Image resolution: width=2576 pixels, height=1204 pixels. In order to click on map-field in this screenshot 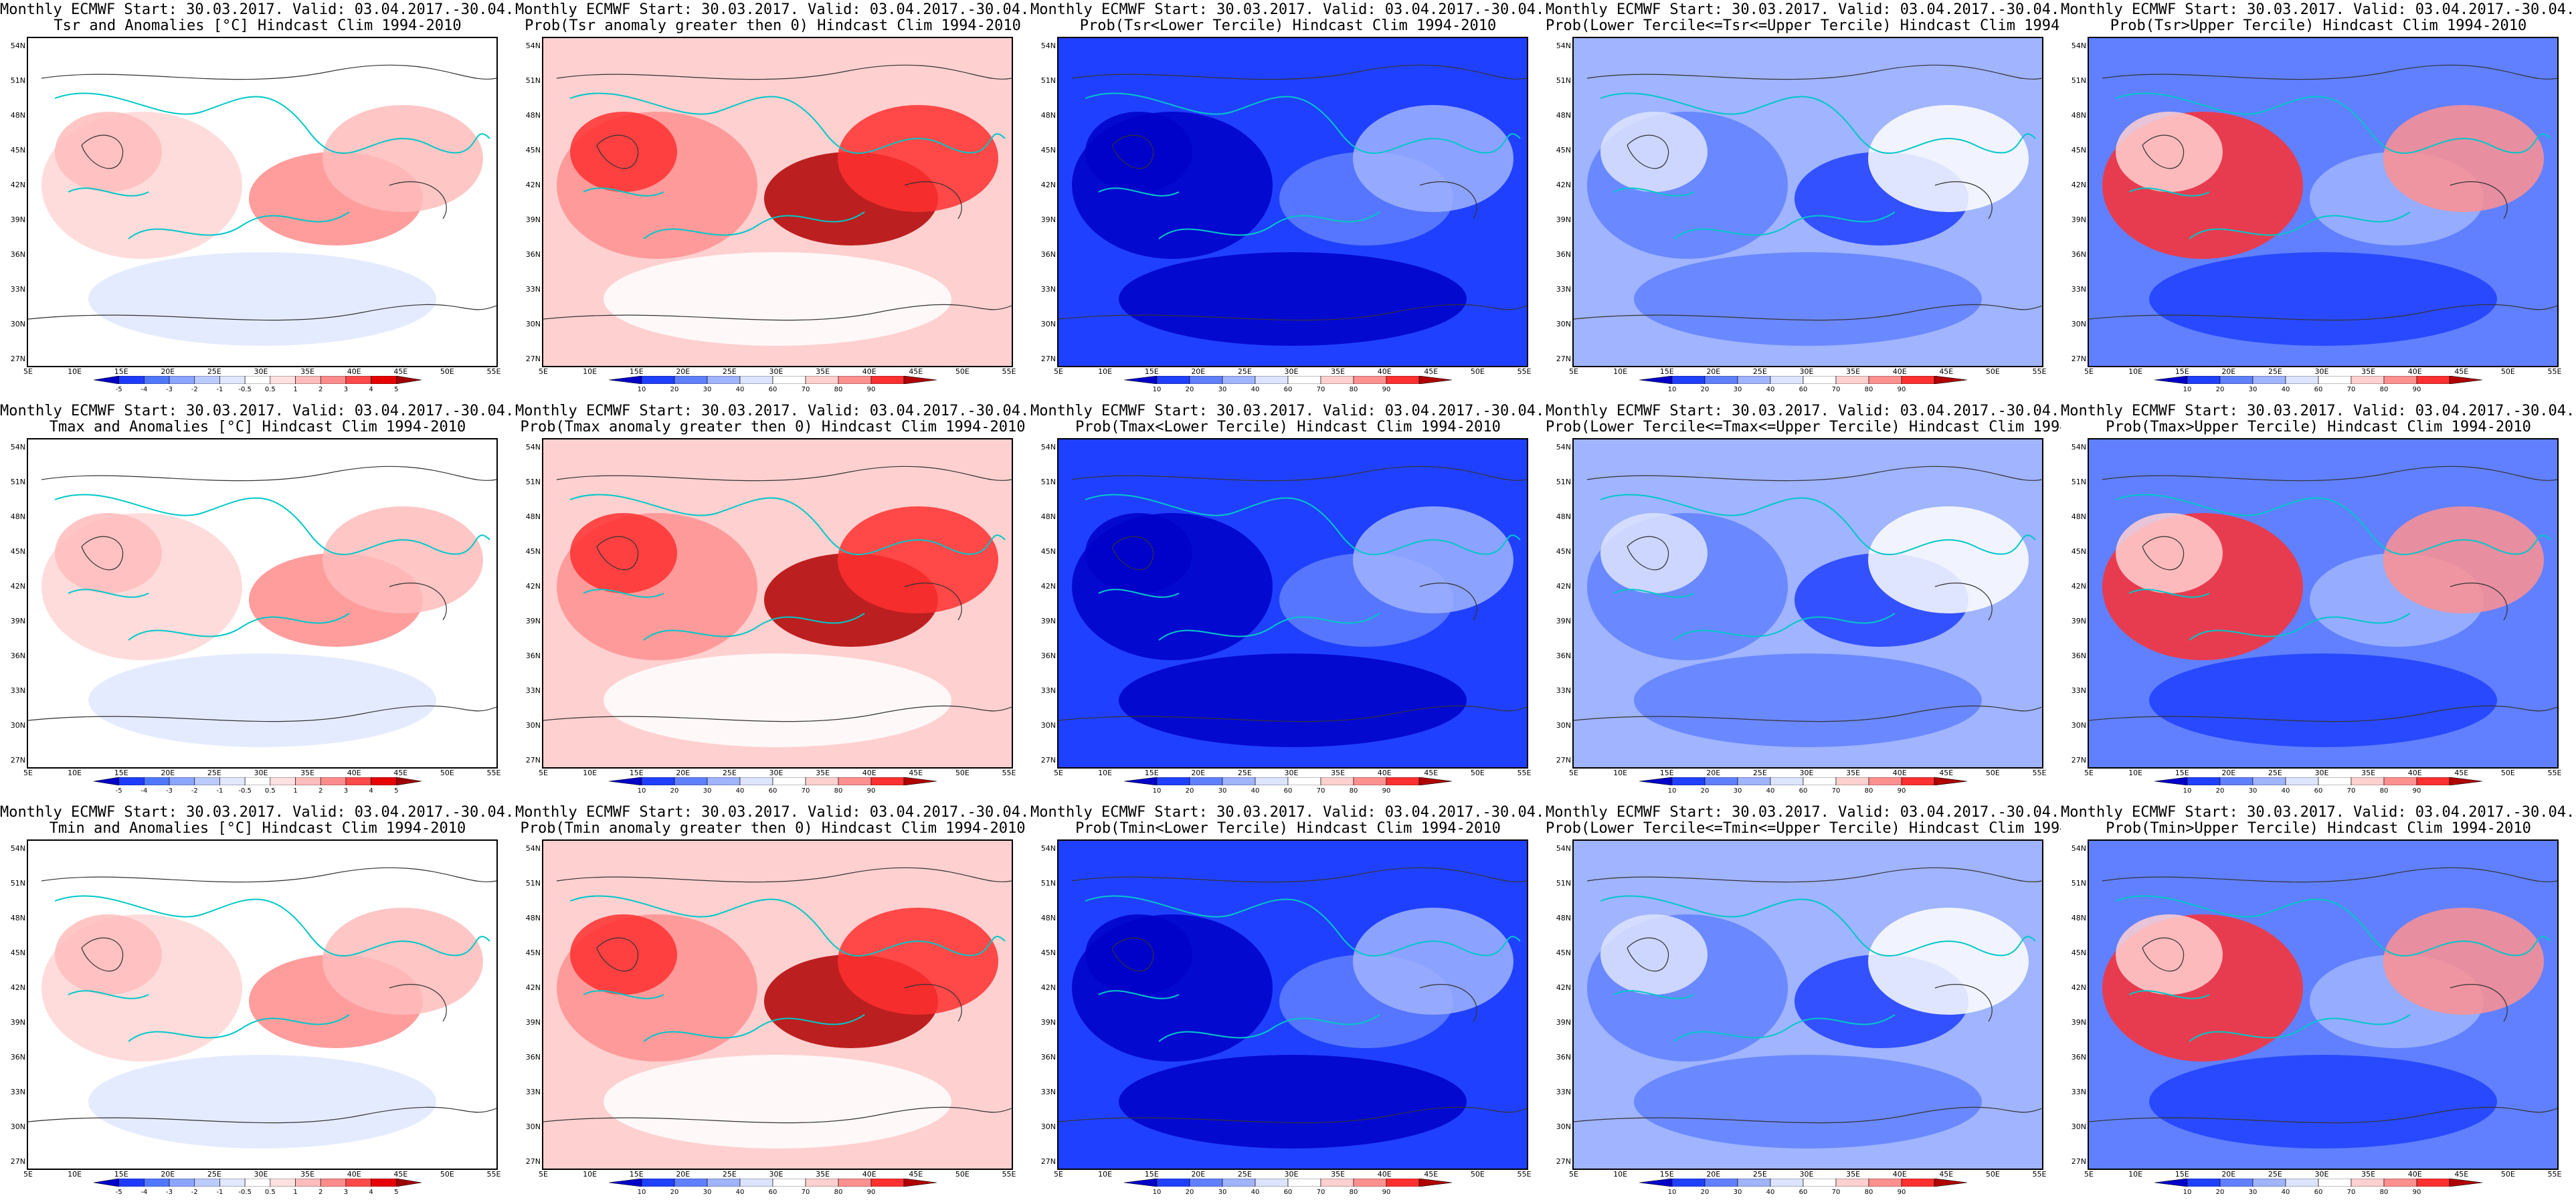, I will do `click(262, 603)`.